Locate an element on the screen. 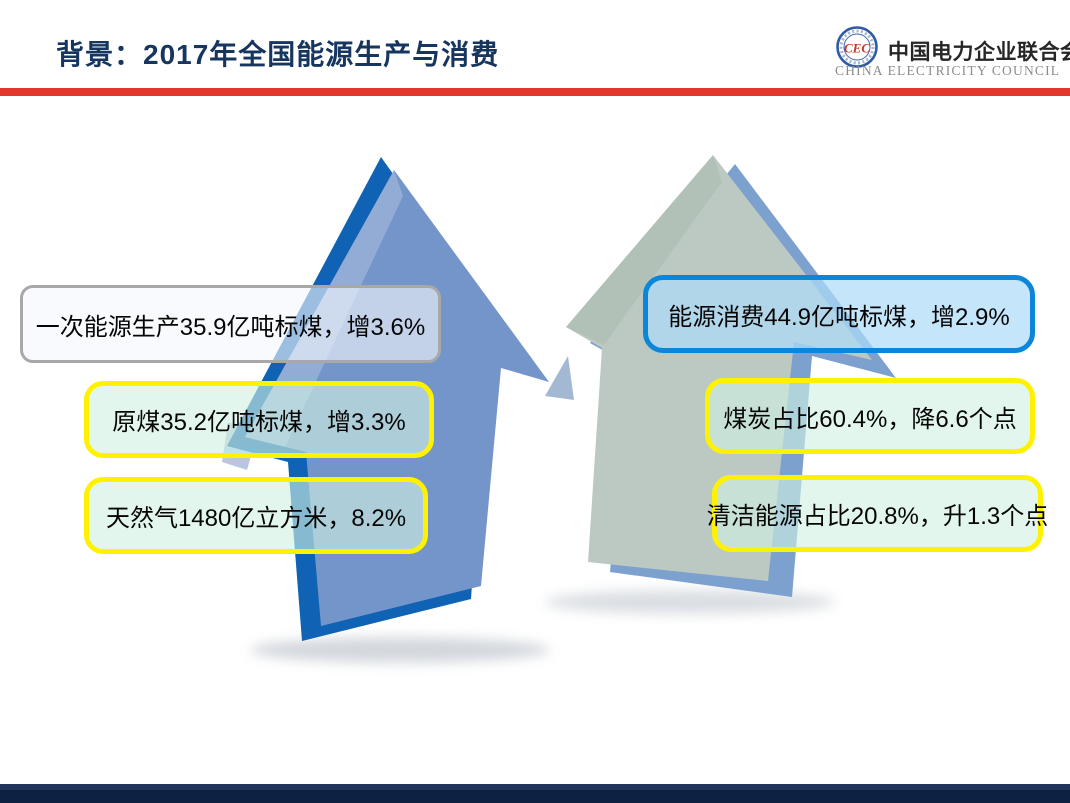 The height and width of the screenshot is (803, 1070). right-arrow-shadow is located at coordinates (690, 602).